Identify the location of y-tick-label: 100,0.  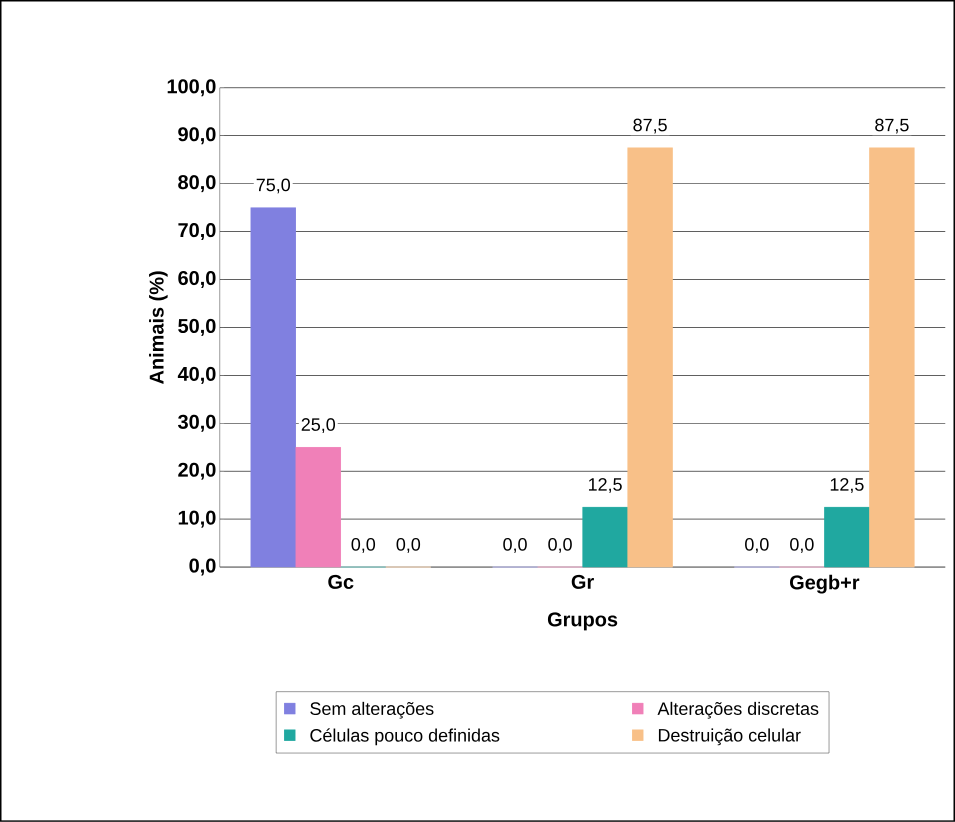
(192, 87).